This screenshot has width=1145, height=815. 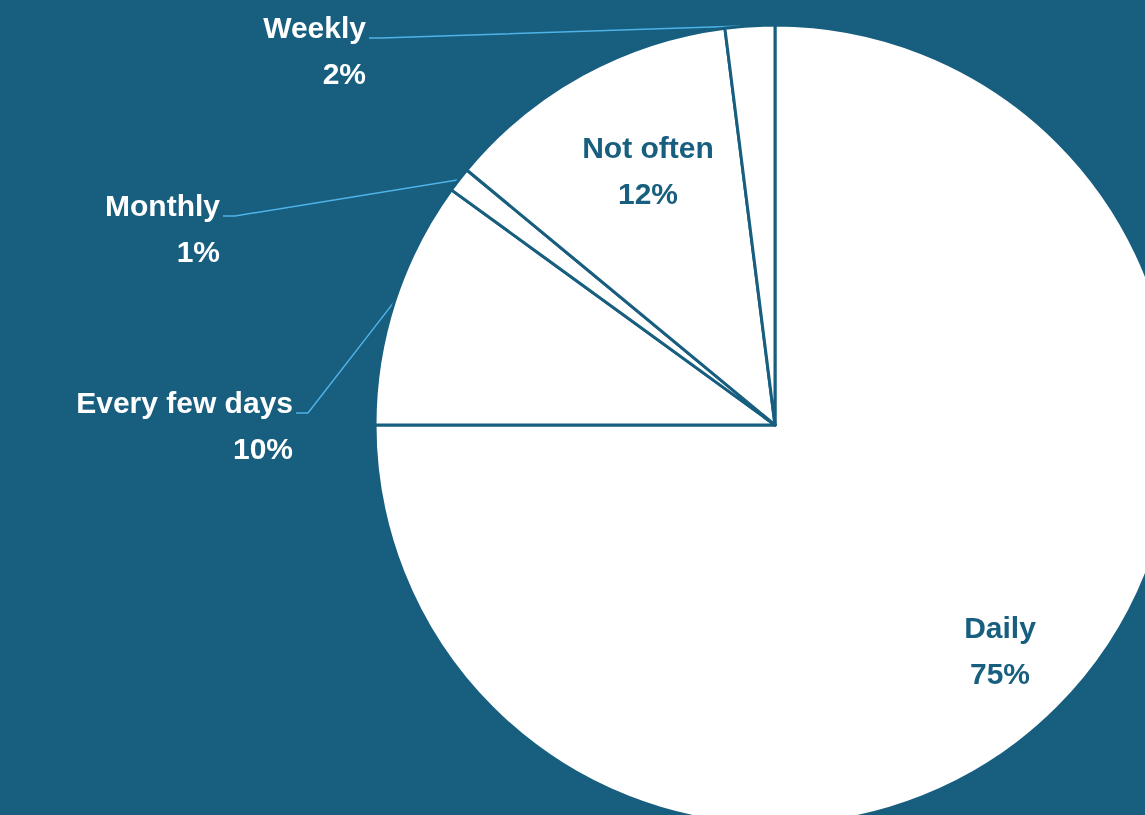 What do you see at coordinates (648, 193) in the screenshot?
I see `data-label: 12%` at bounding box center [648, 193].